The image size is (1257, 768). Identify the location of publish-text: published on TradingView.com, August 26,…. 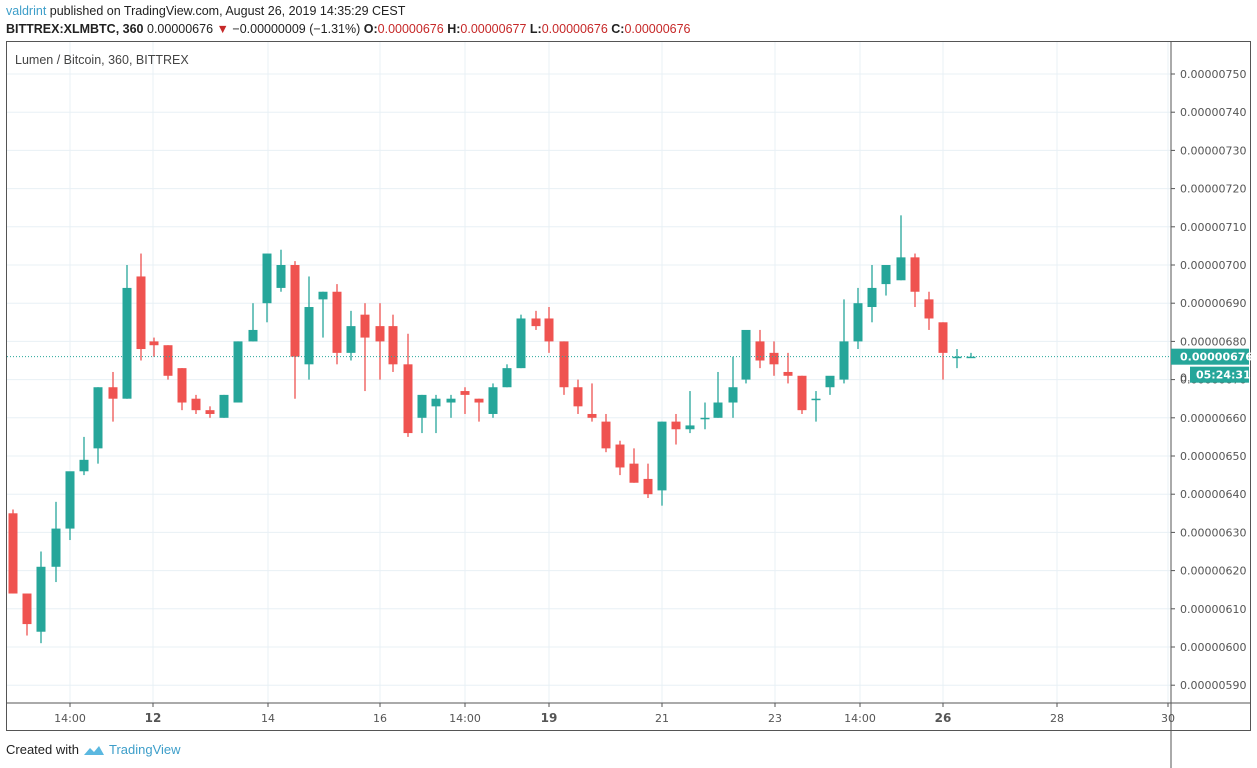
(226, 11).